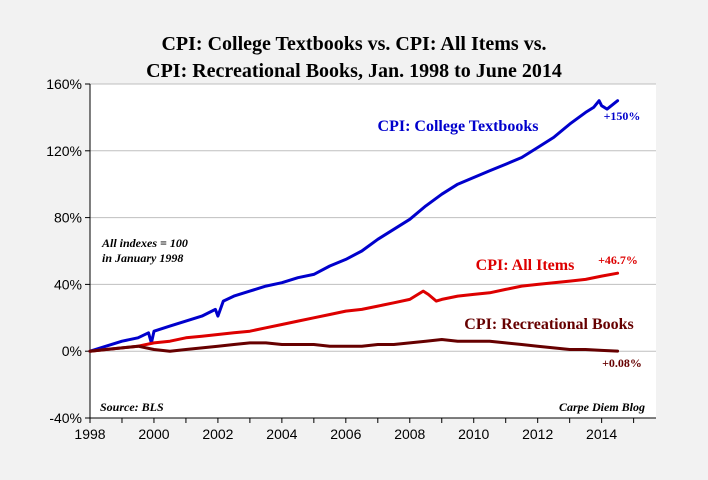 The height and width of the screenshot is (480, 708). What do you see at coordinates (354, 345) in the screenshot?
I see `series-line-recreational-books` at bounding box center [354, 345].